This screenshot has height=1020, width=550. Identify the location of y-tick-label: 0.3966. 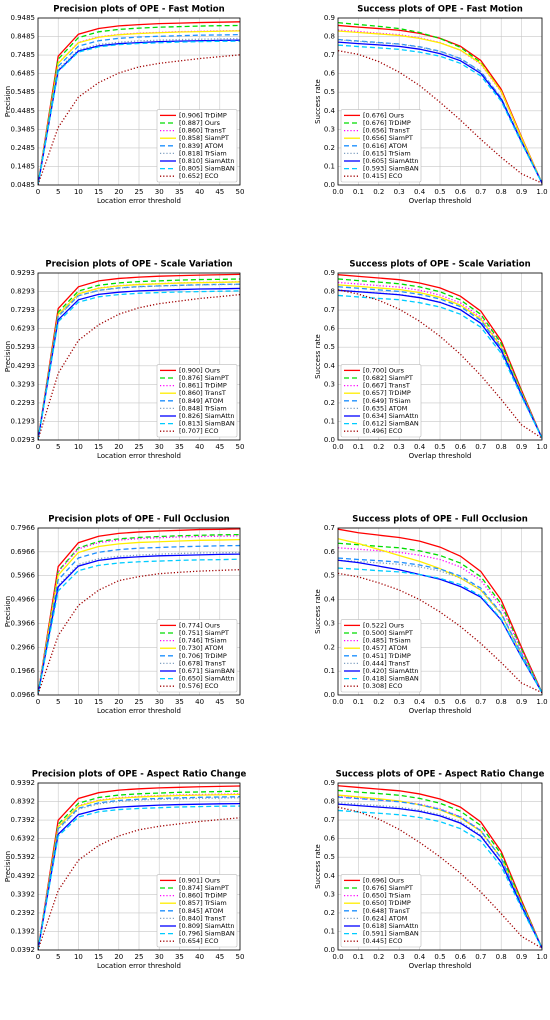
(23, 623).